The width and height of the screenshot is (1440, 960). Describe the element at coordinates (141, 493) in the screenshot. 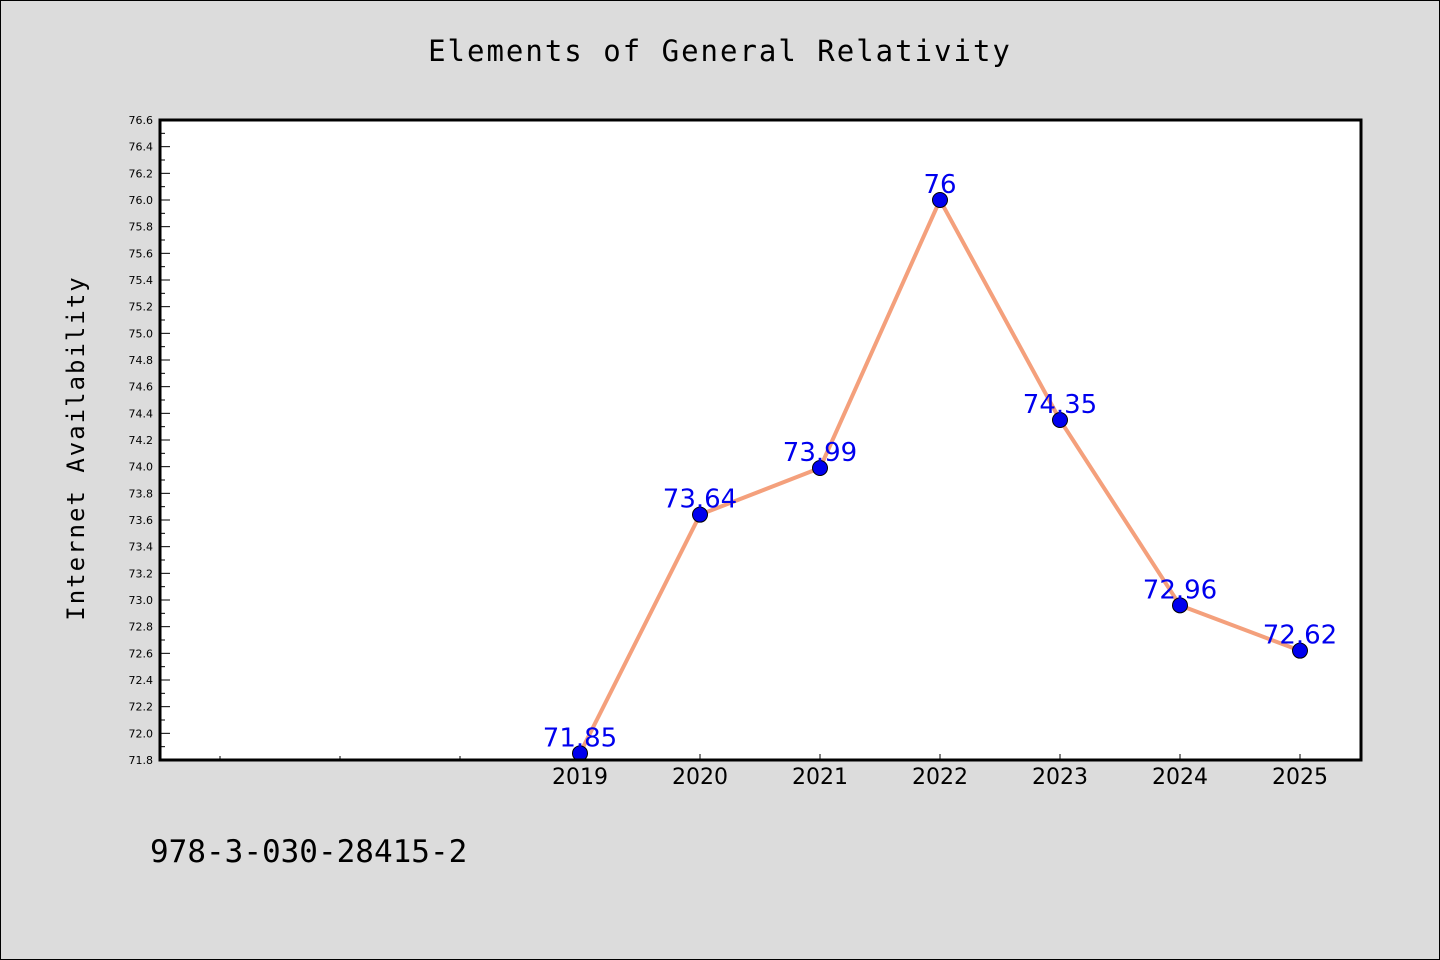

I see `y-tick-label: 73.8` at that location.